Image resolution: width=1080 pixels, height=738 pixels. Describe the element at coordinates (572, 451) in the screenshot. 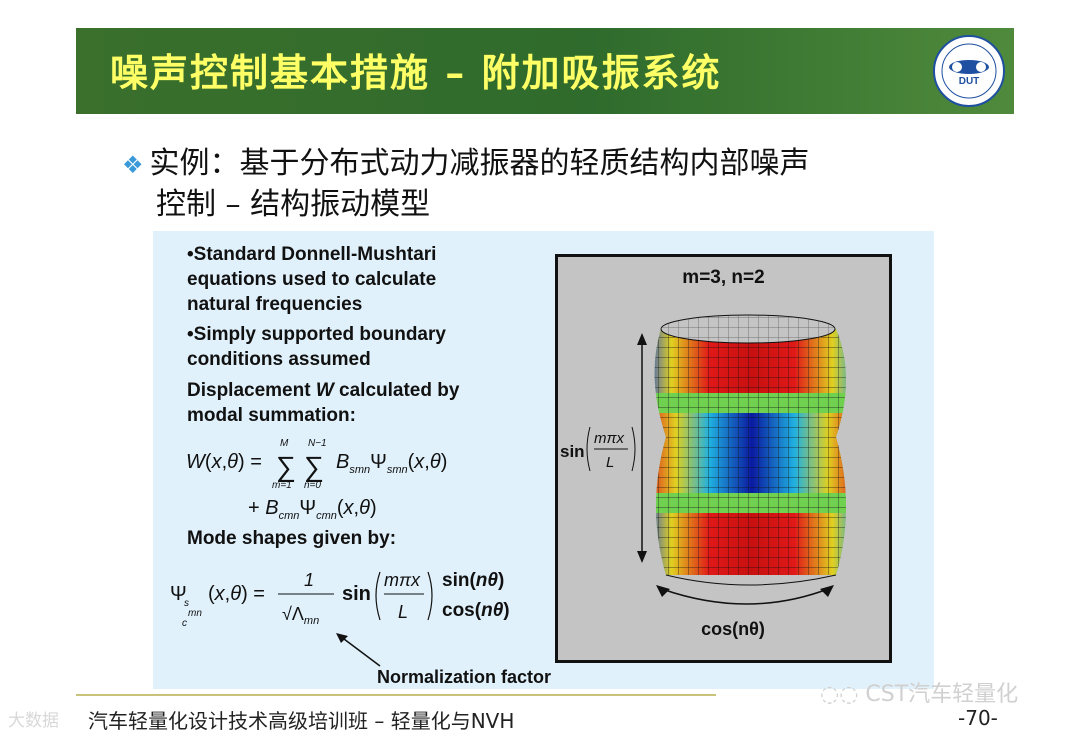

I see `side-label-prefix: sin` at that location.